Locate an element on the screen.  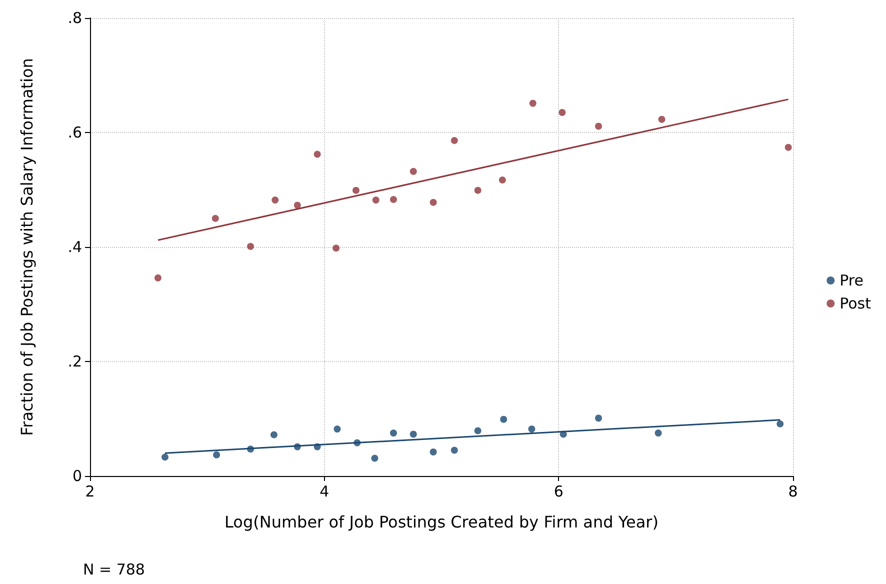
y-axis-title: Fraction of Job Postings with Salary Information is located at coordinates (27, 247).